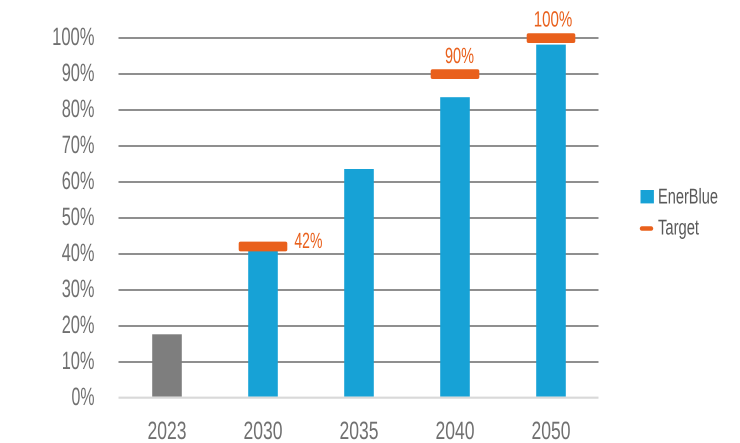 The image size is (740, 443). Describe the element at coordinates (78, 181) in the screenshot. I see `svg-text: 60%` at that location.